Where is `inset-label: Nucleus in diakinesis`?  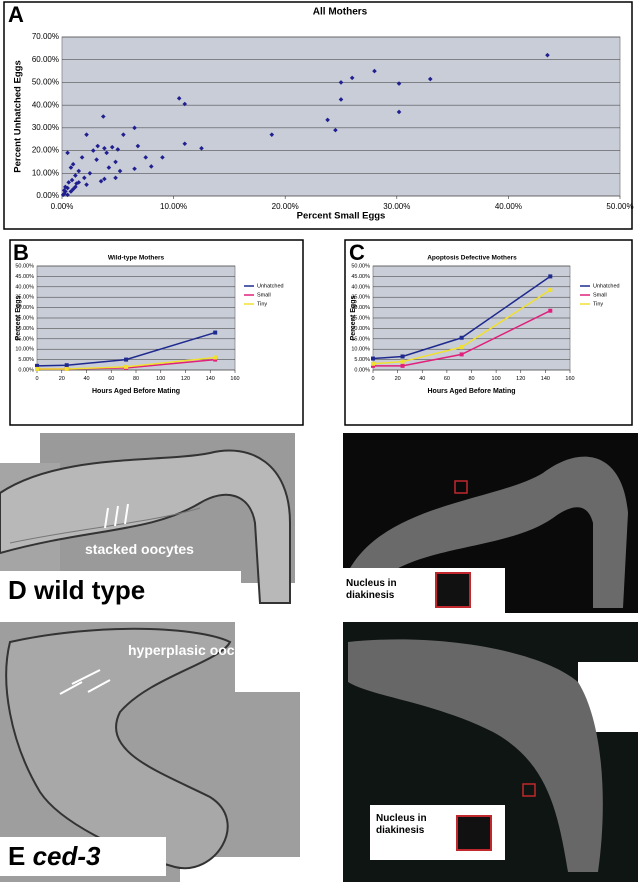 inset-label: Nucleus in diakinesis is located at coordinates (371, 589).